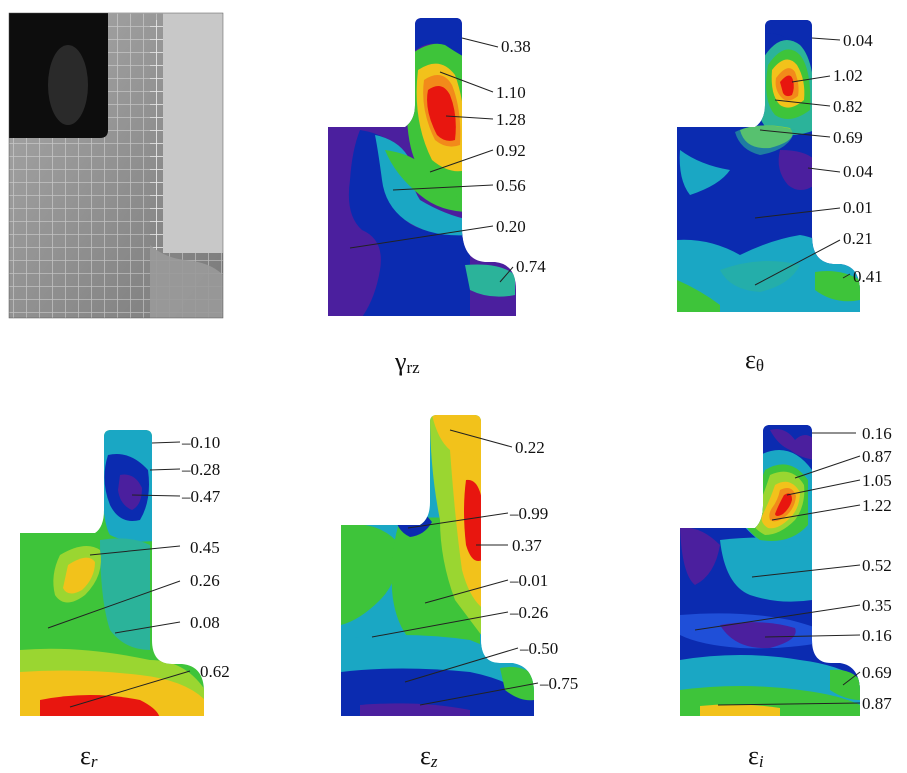 The width and height of the screenshot is (907, 773). Describe the element at coordinates (119, 574) in the screenshot. I see `eps-r-leaders` at that location.